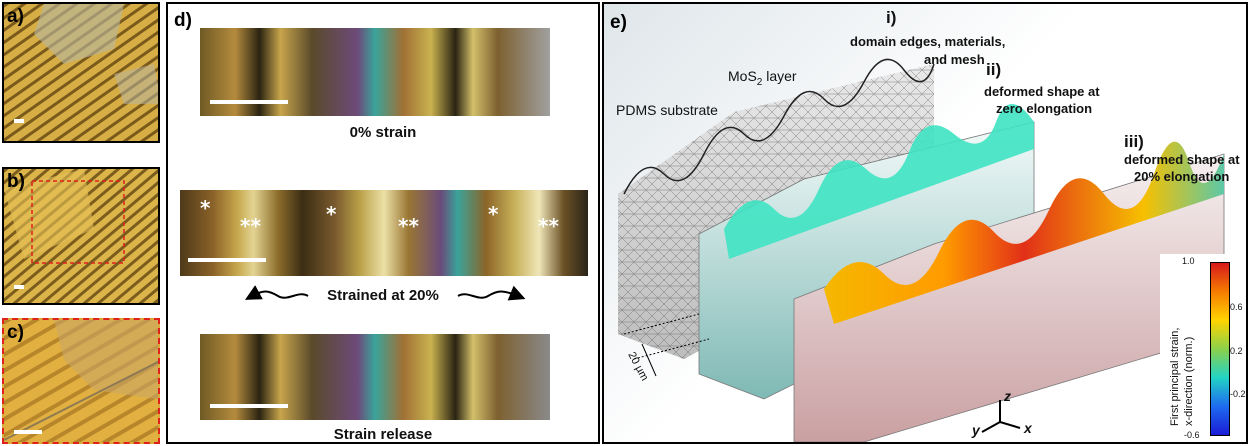 This screenshot has height=446, width=1250. What do you see at coordinates (954, 59) in the screenshot?
I see `step-i-text-line2: and mesh` at bounding box center [954, 59].